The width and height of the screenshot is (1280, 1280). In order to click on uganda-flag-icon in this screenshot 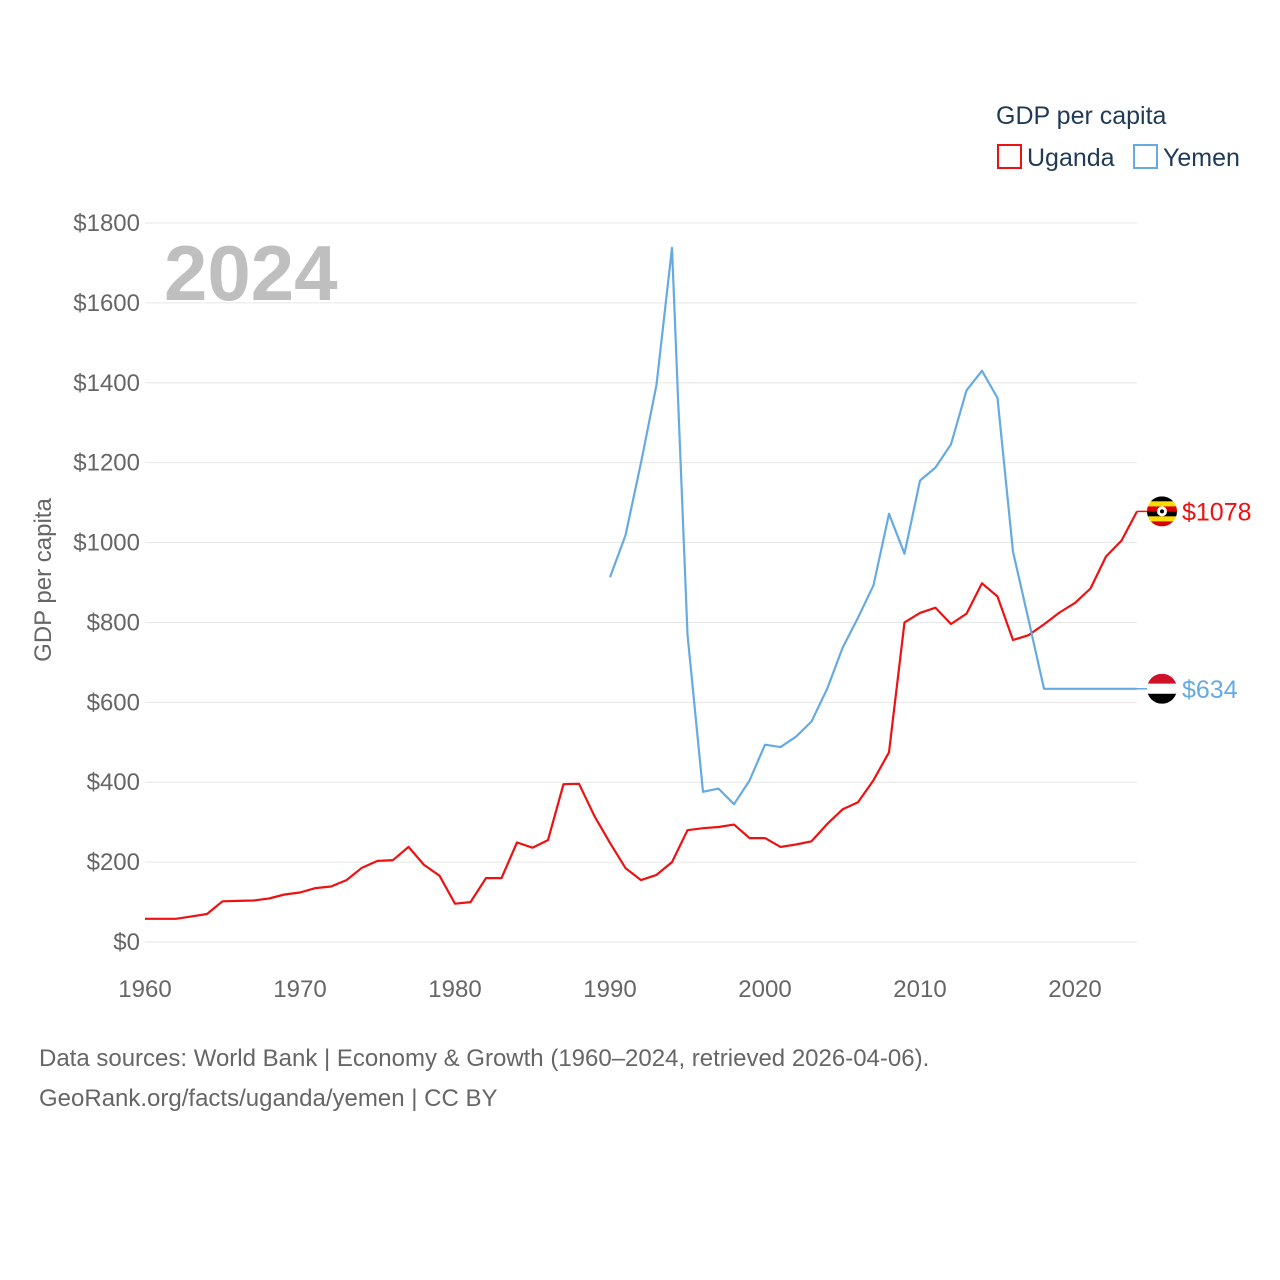, I will do `click(1162, 511)`.